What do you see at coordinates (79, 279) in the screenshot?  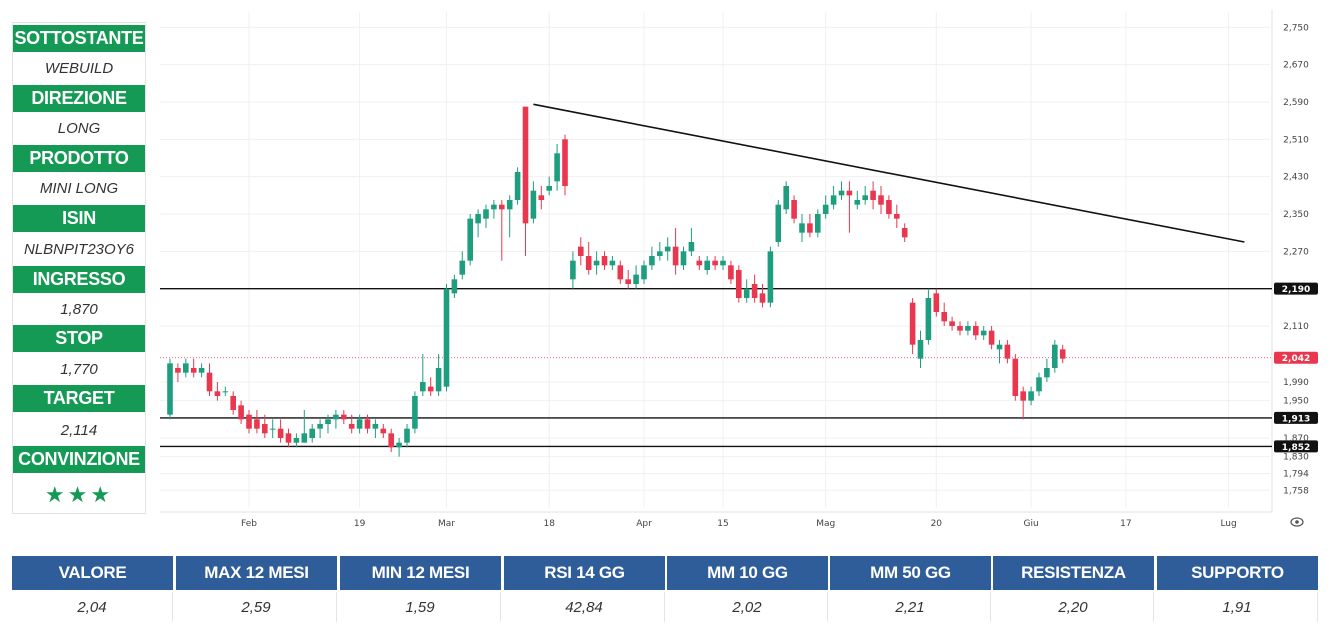 I see `label-ingresso: INGRESSO` at bounding box center [79, 279].